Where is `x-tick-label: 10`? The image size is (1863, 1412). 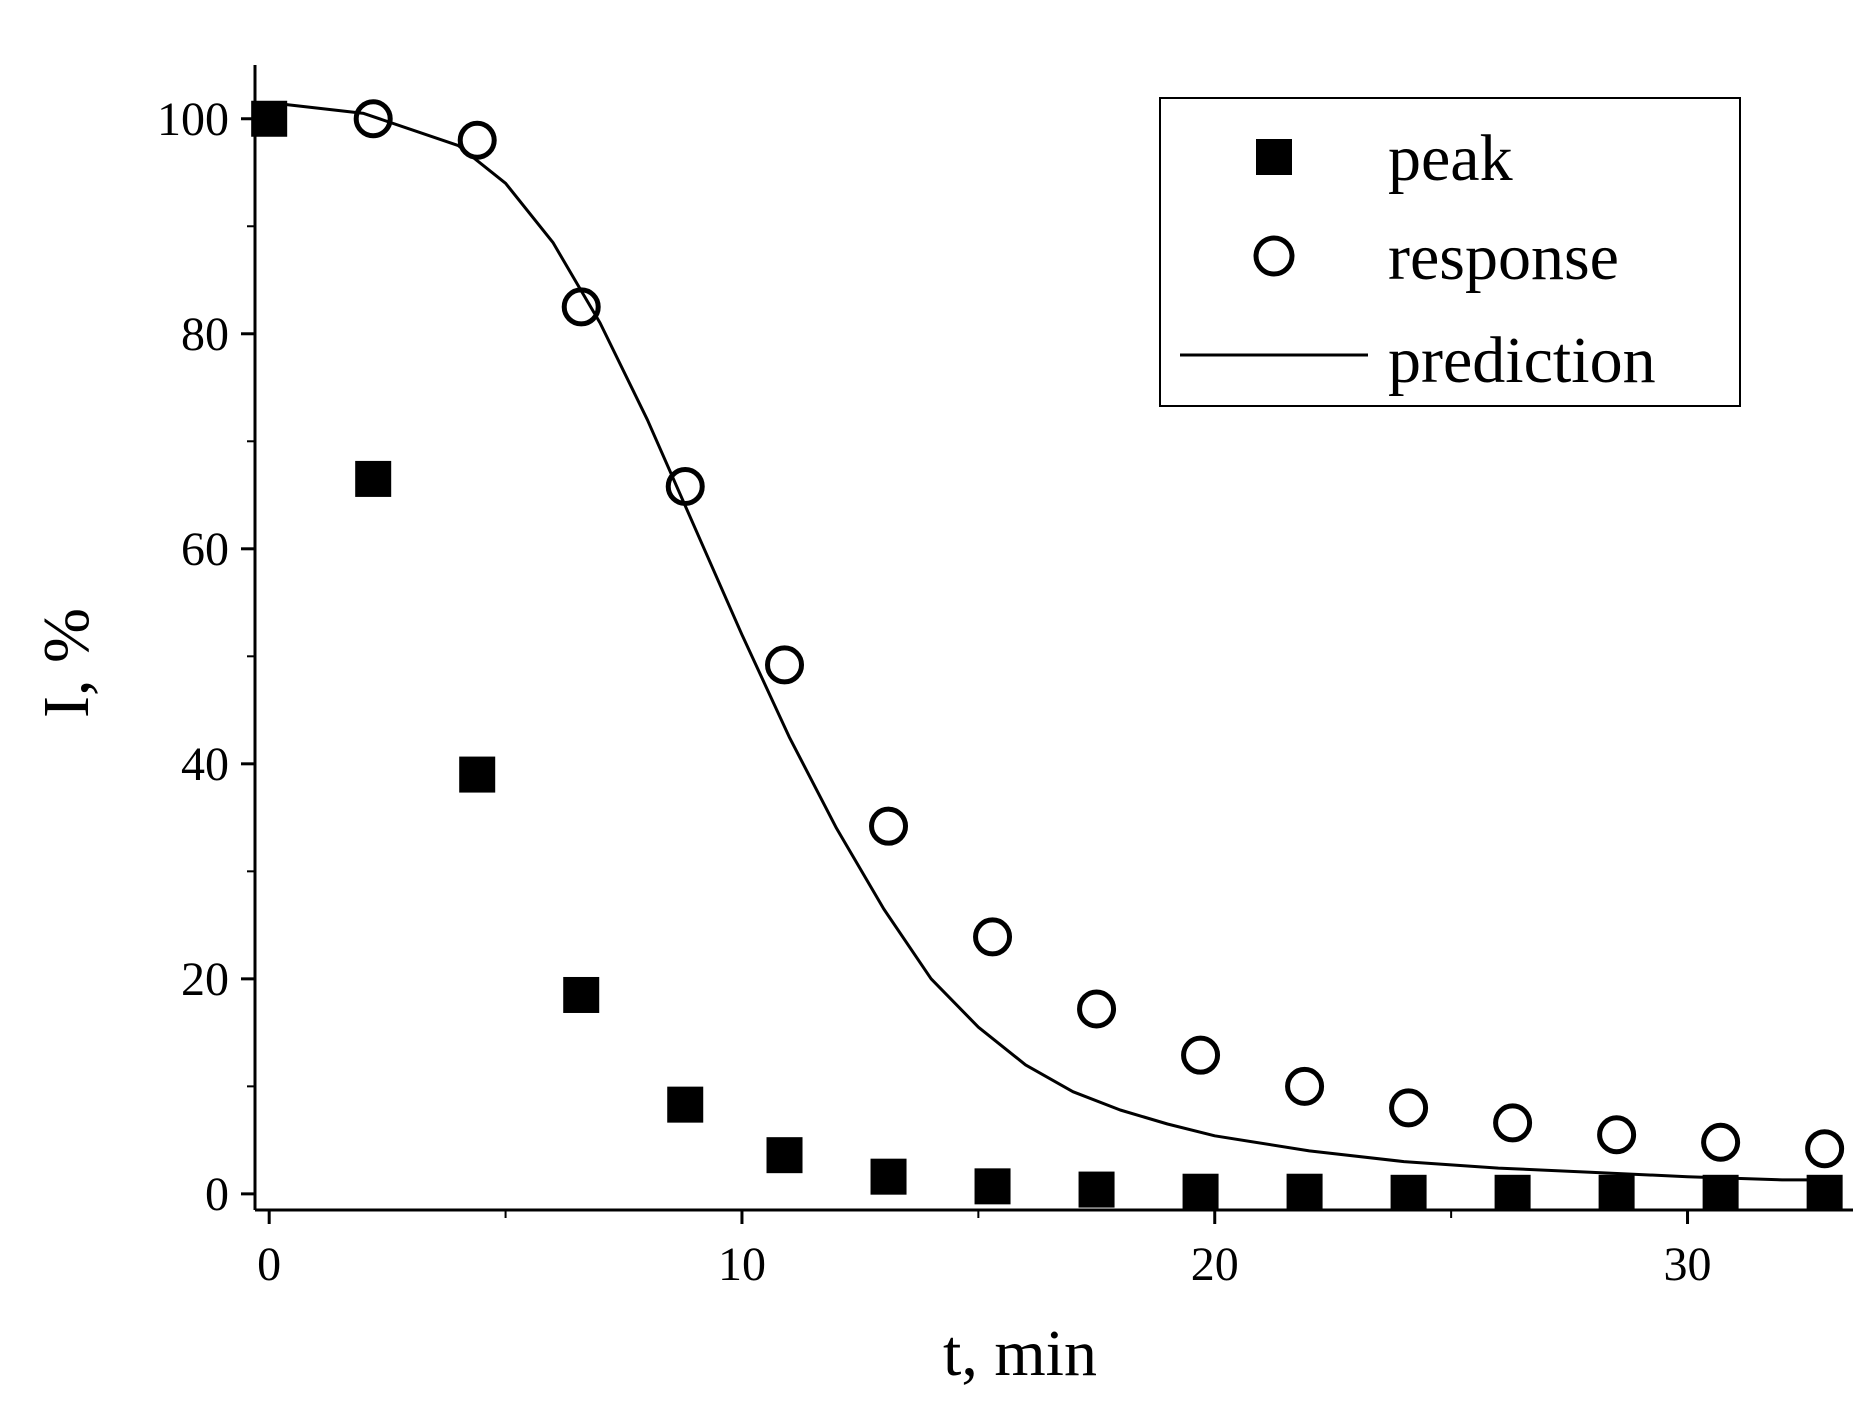
x-tick-label: 10 is located at coordinates (742, 1264).